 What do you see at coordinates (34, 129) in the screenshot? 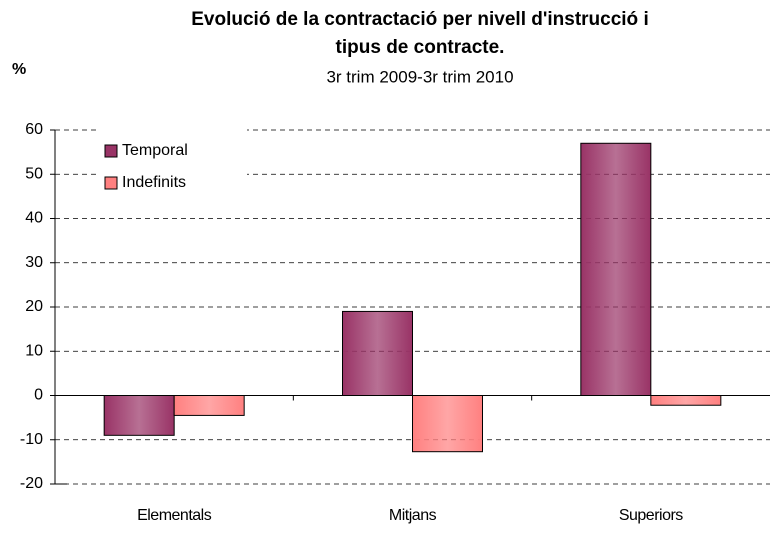
I see `y-tick-label: 60` at bounding box center [34, 129].